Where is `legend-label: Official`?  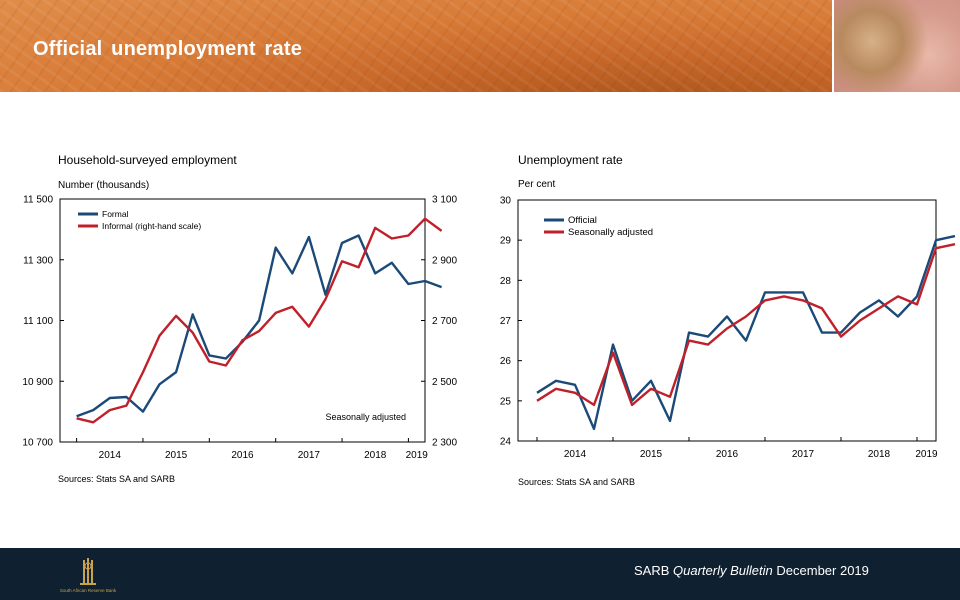 legend-label: Official is located at coordinates (582, 220).